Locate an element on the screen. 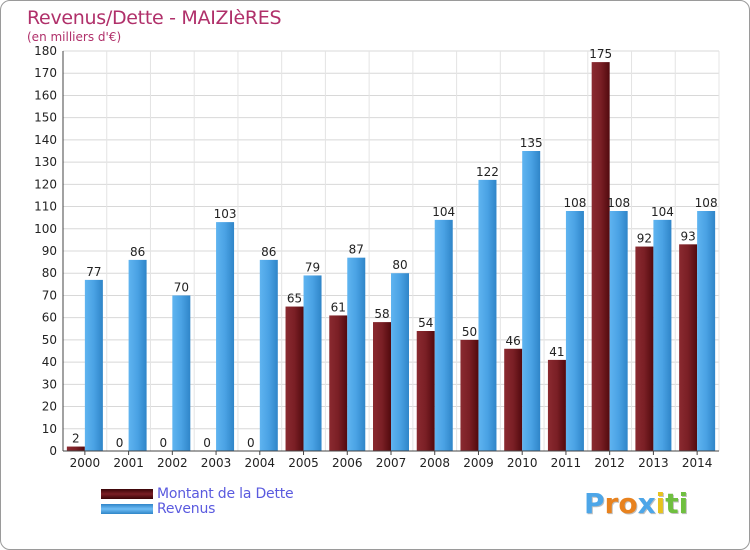  value-label-revenus: 122 is located at coordinates (487, 172).